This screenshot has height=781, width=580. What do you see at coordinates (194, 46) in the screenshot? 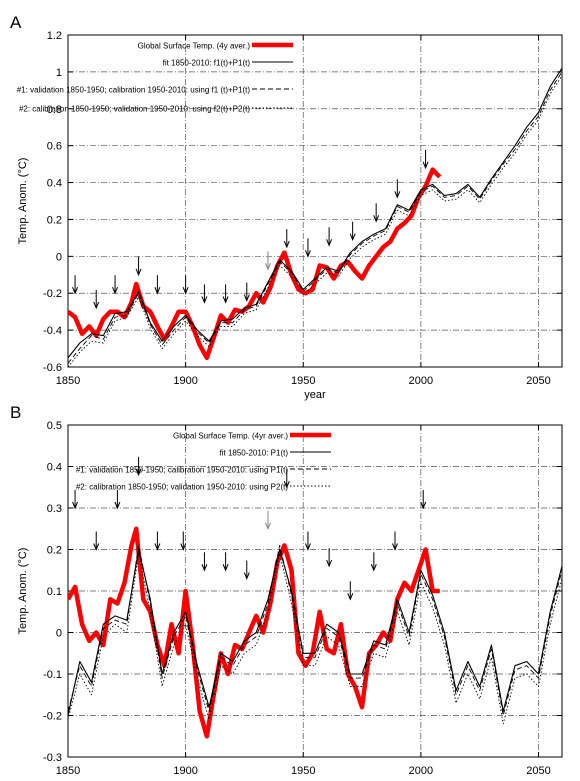
I see `legend-label: Global Surface Temp. (4y aver.)` at bounding box center [194, 46].